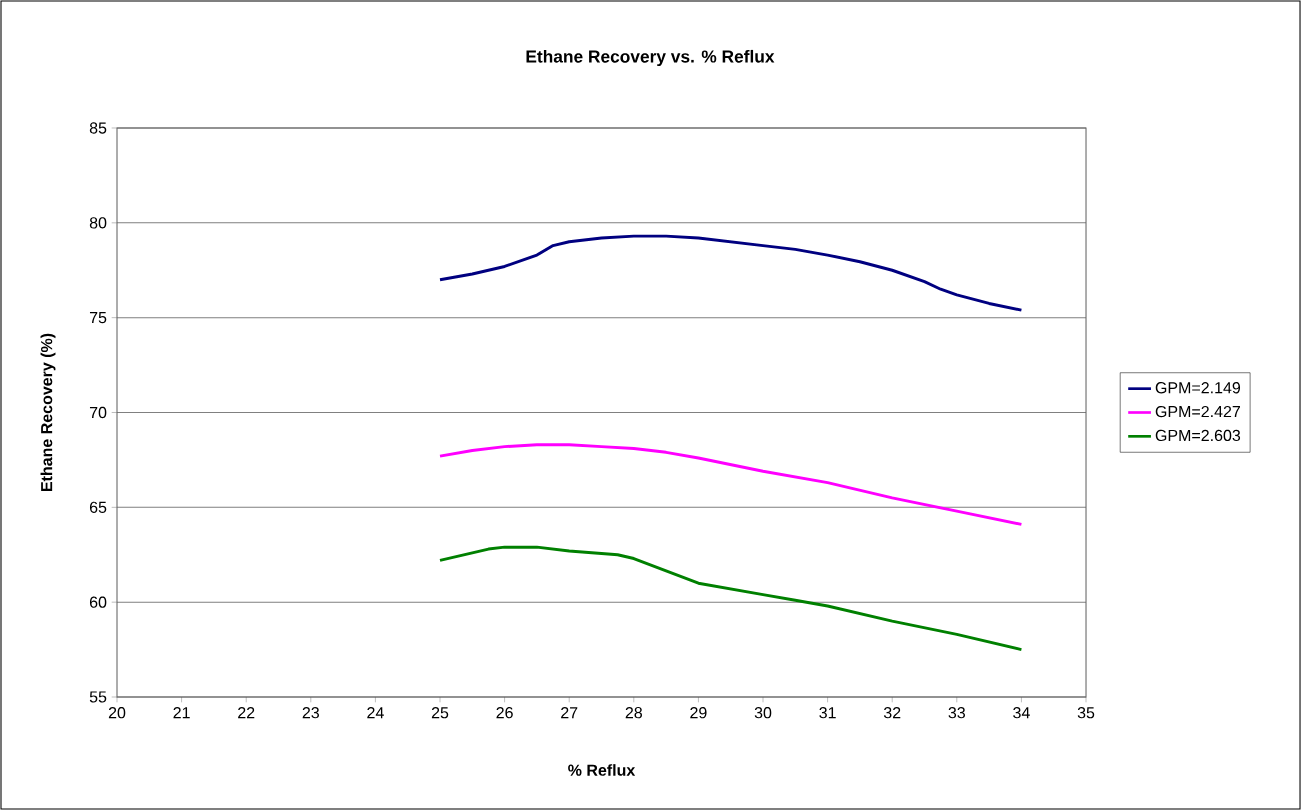  Describe the element at coordinates (1198, 435) in the screenshot. I see `legend-label: GPM=2.603` at that location.